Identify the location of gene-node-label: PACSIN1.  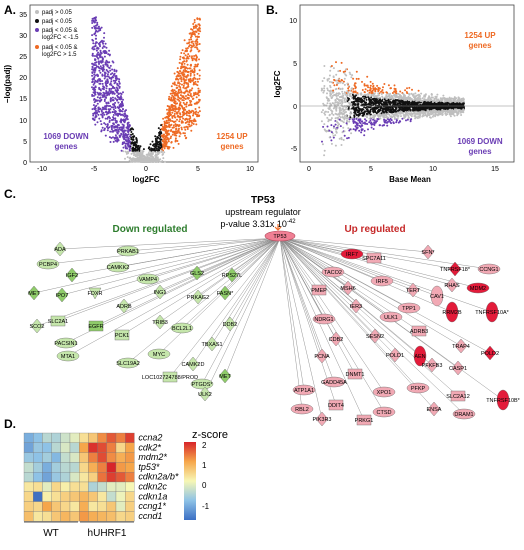
(65, 344).